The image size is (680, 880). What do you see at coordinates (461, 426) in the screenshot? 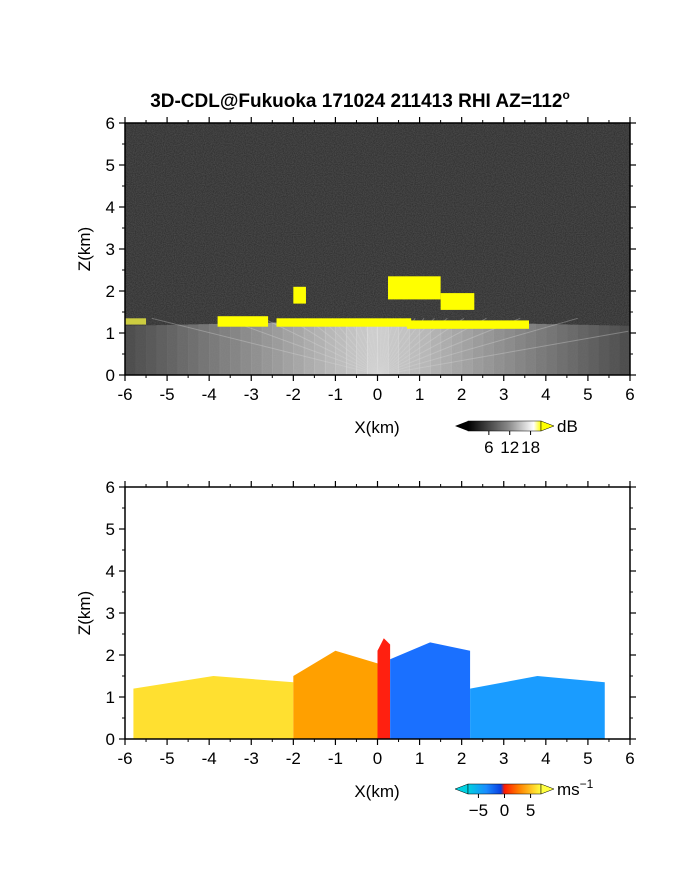
I see `top-colorbar-low-triangle` at bounding box center [461, 426].